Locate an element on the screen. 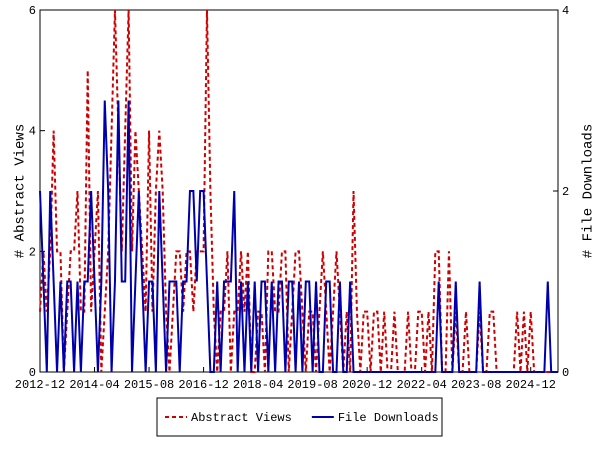  x-tick-label: 2024-12 is located at coordinates (531, 385).